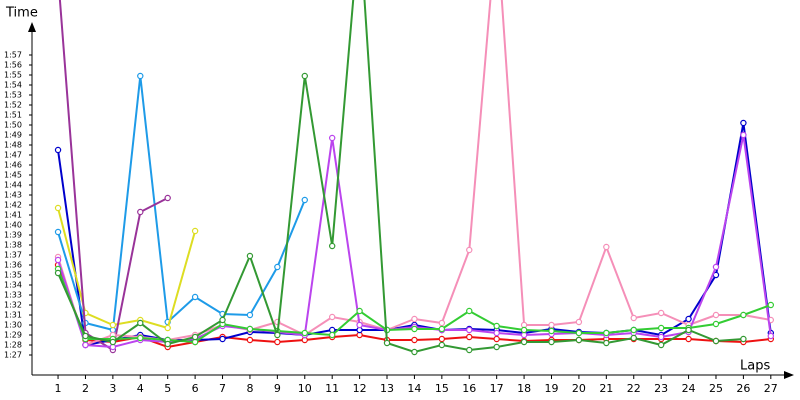  I want to click on x-tick-label: 20, so click(579, 388).